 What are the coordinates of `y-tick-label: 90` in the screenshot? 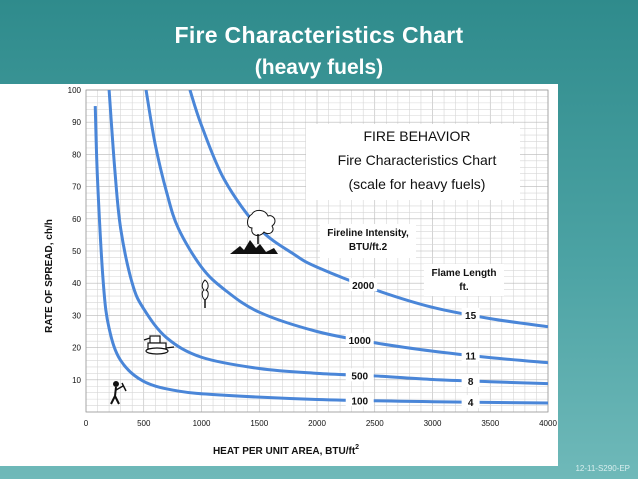 It's located at (76, 122).